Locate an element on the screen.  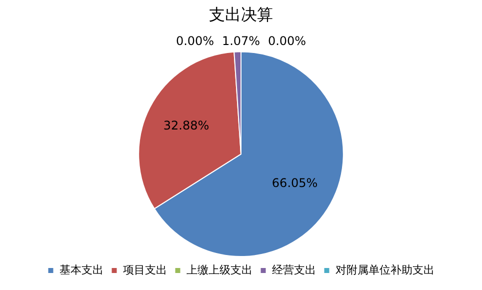
legend-label: 上缴上级支出 is located at coordinates (219, 269).